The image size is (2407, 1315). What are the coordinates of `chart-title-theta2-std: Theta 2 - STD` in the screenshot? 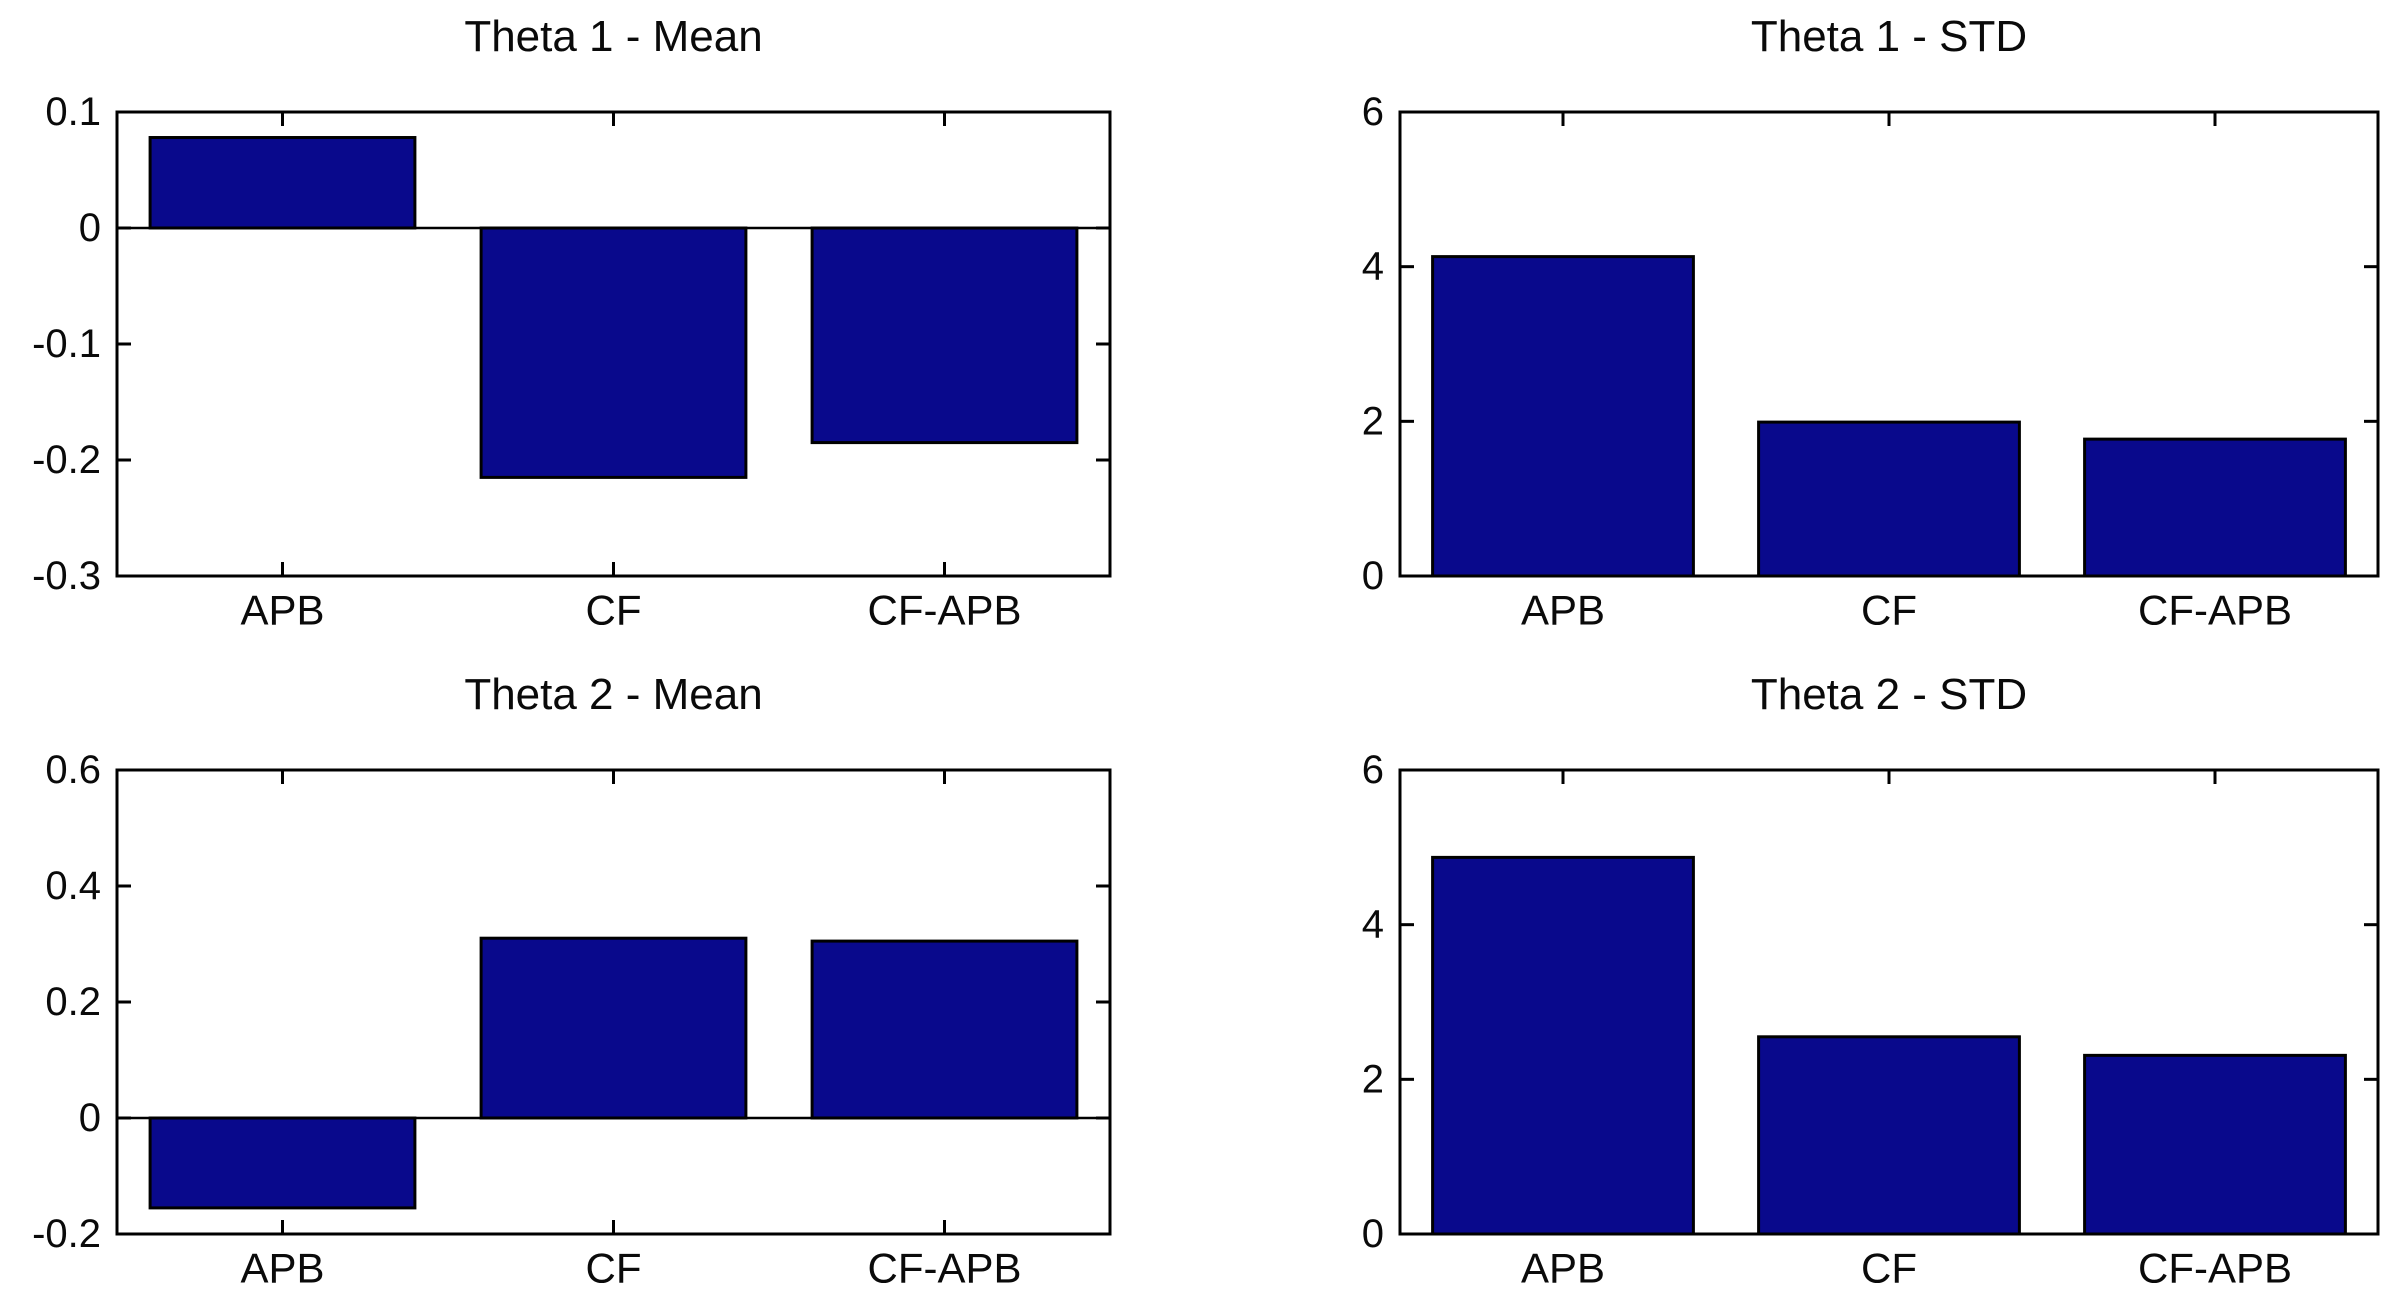 It's located at (1889, 694).